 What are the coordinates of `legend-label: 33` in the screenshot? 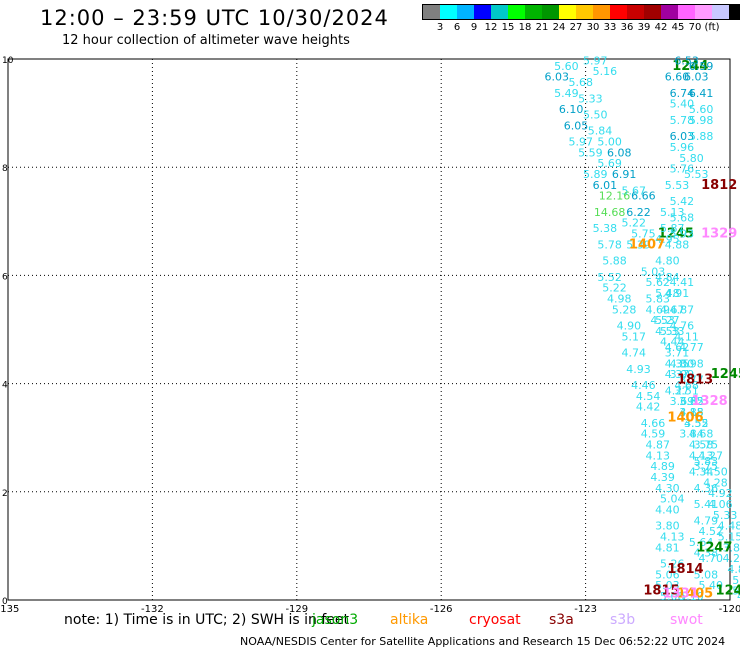 It's located at (610, 27).